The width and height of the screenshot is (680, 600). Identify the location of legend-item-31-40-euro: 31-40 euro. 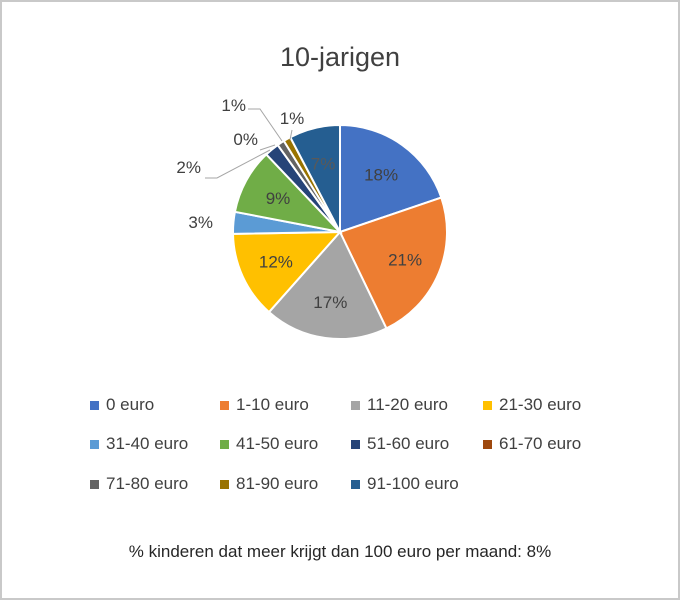
(139, 444).